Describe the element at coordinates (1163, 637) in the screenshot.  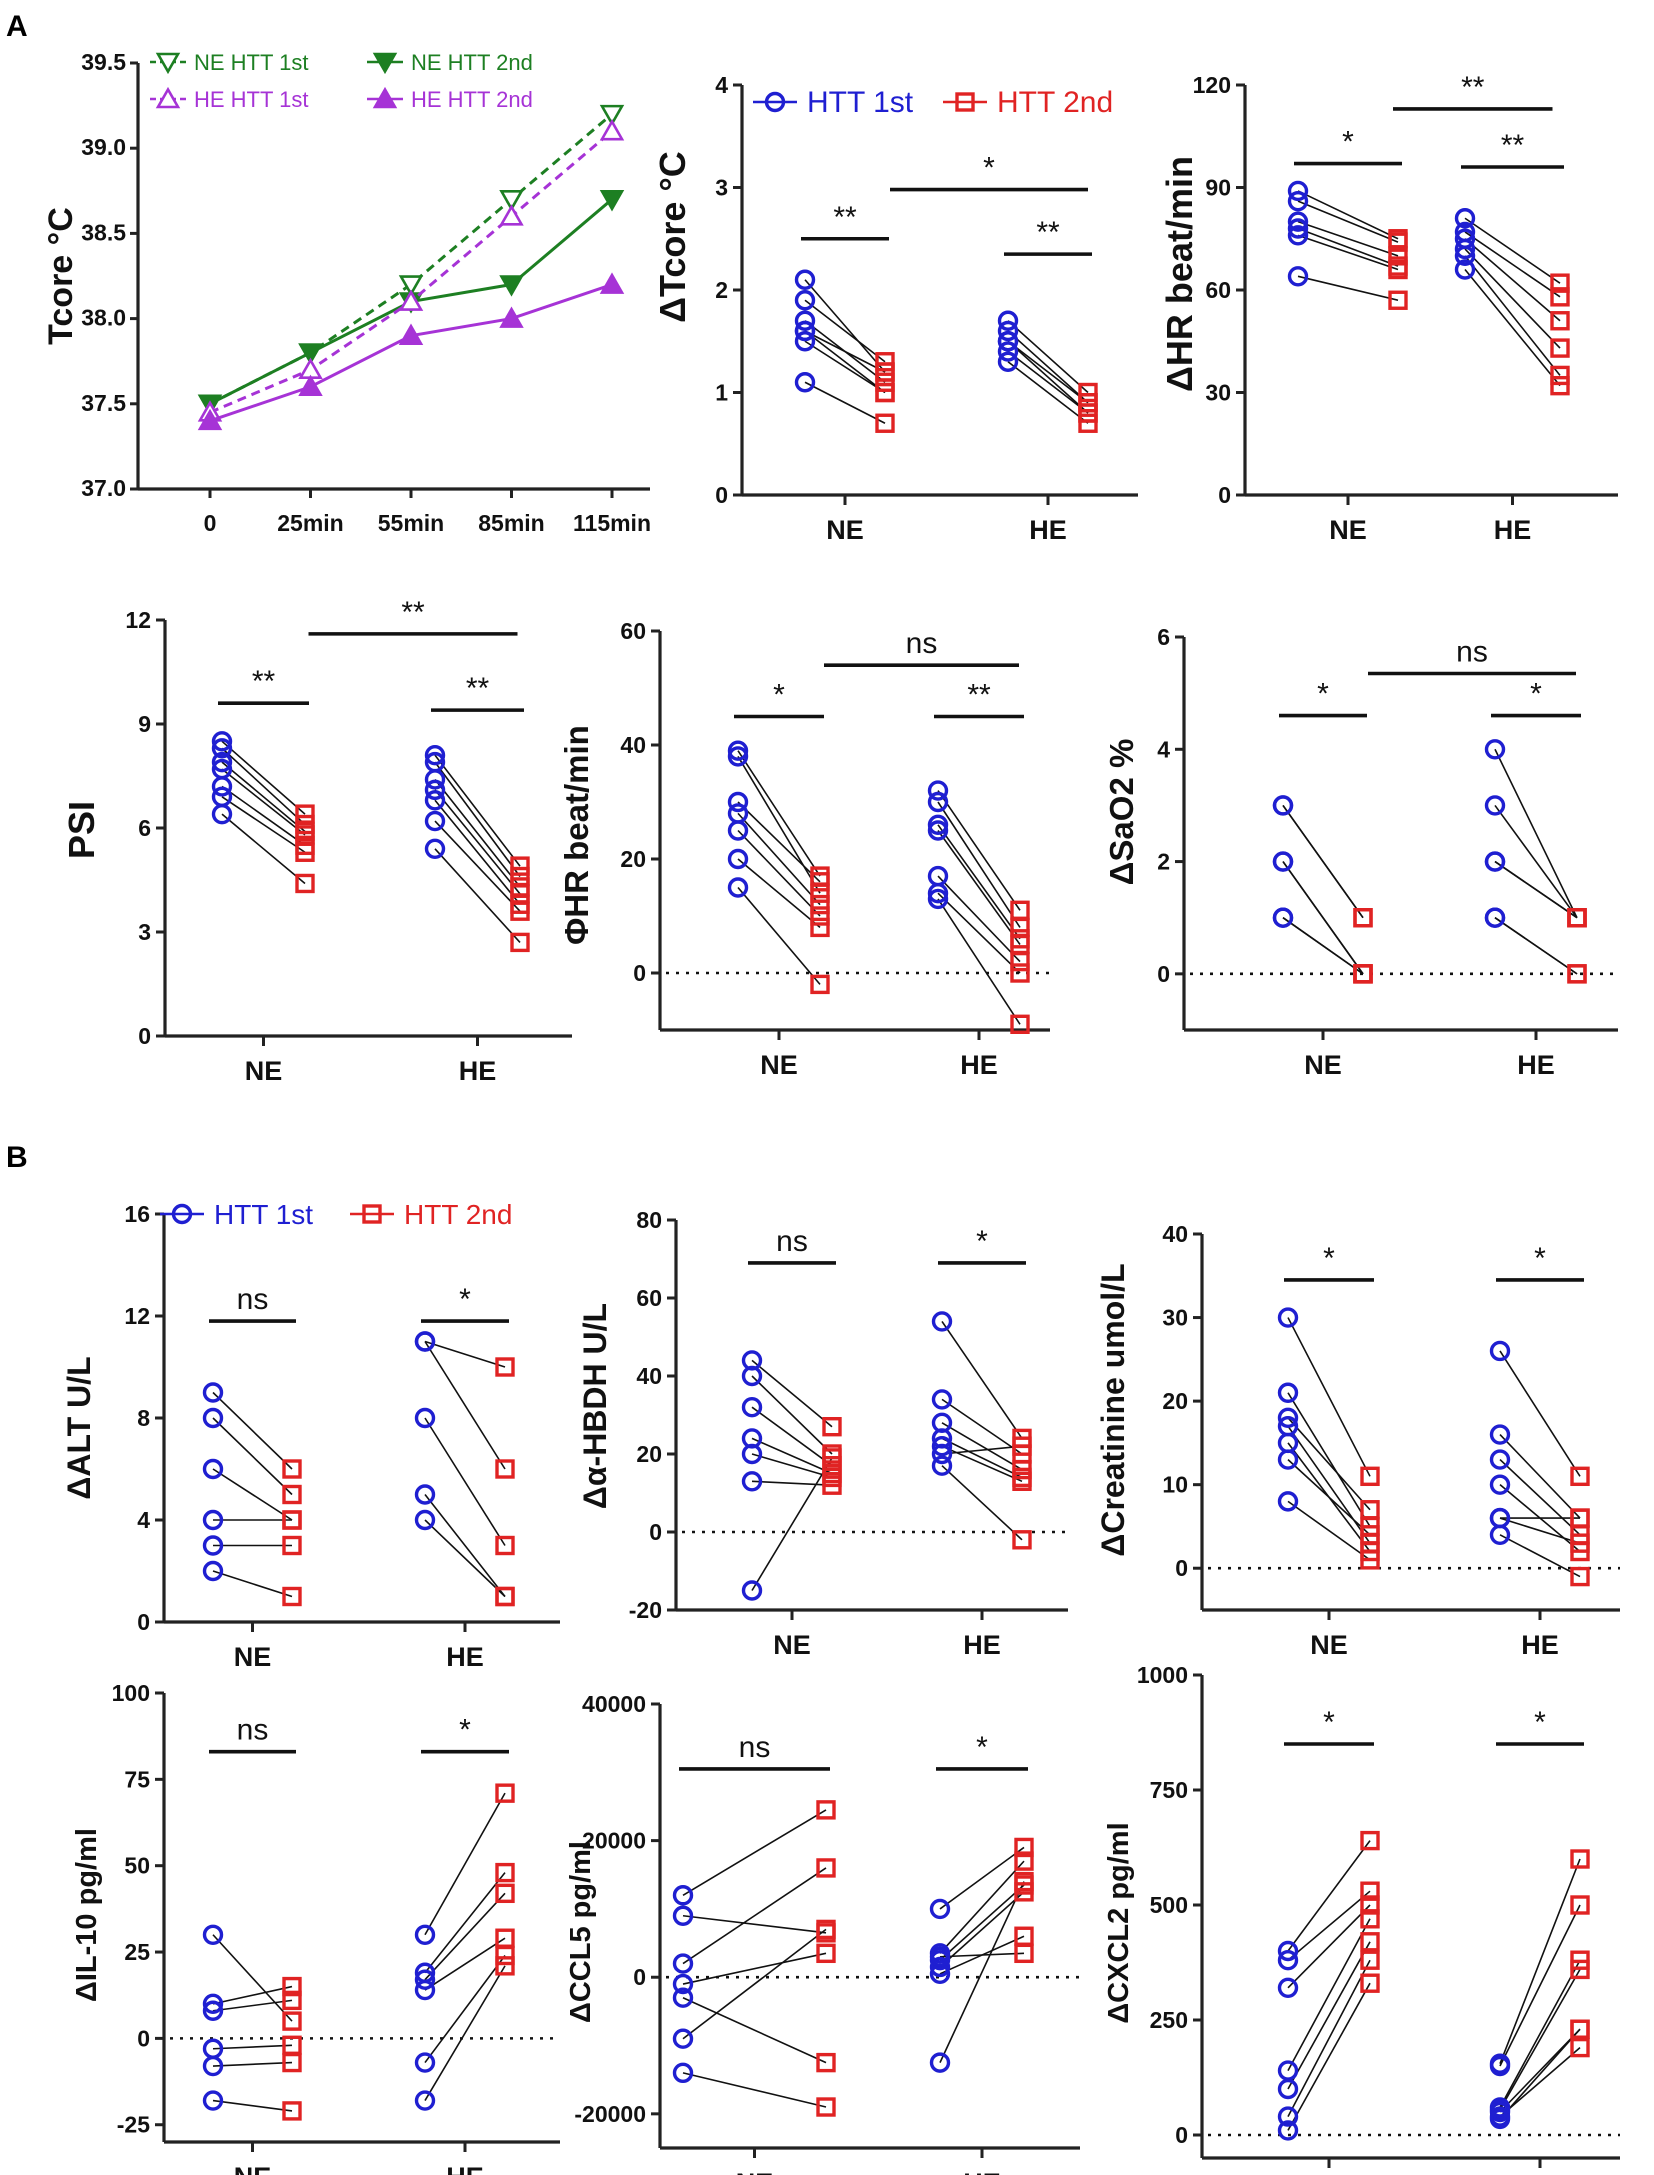
I see `y-tick-label: 6` at that location.